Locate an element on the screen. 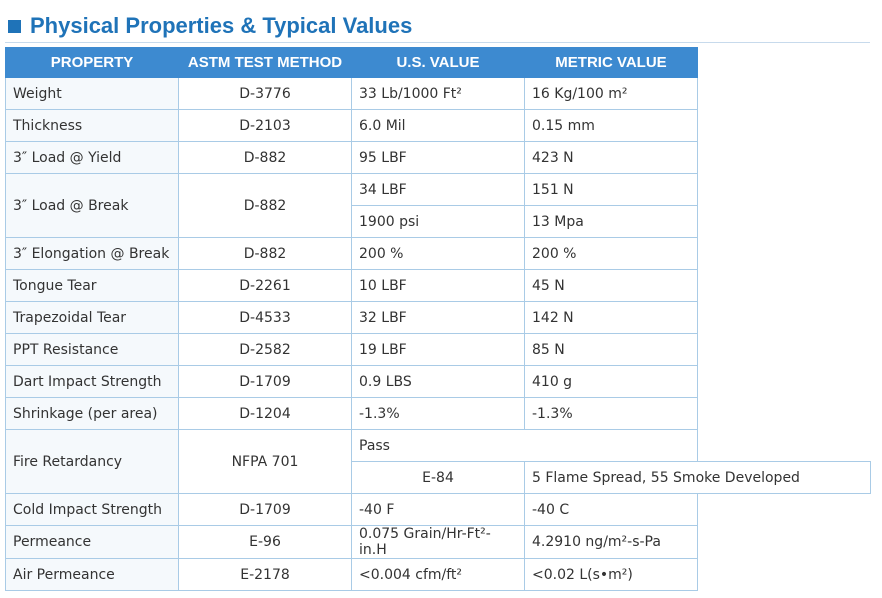 Image resolution: width=882 pixels, height=598 pixels. table-row: 3″ Elongation @ Break D-882 200 % 200 % is located at coordinates (438, 253).